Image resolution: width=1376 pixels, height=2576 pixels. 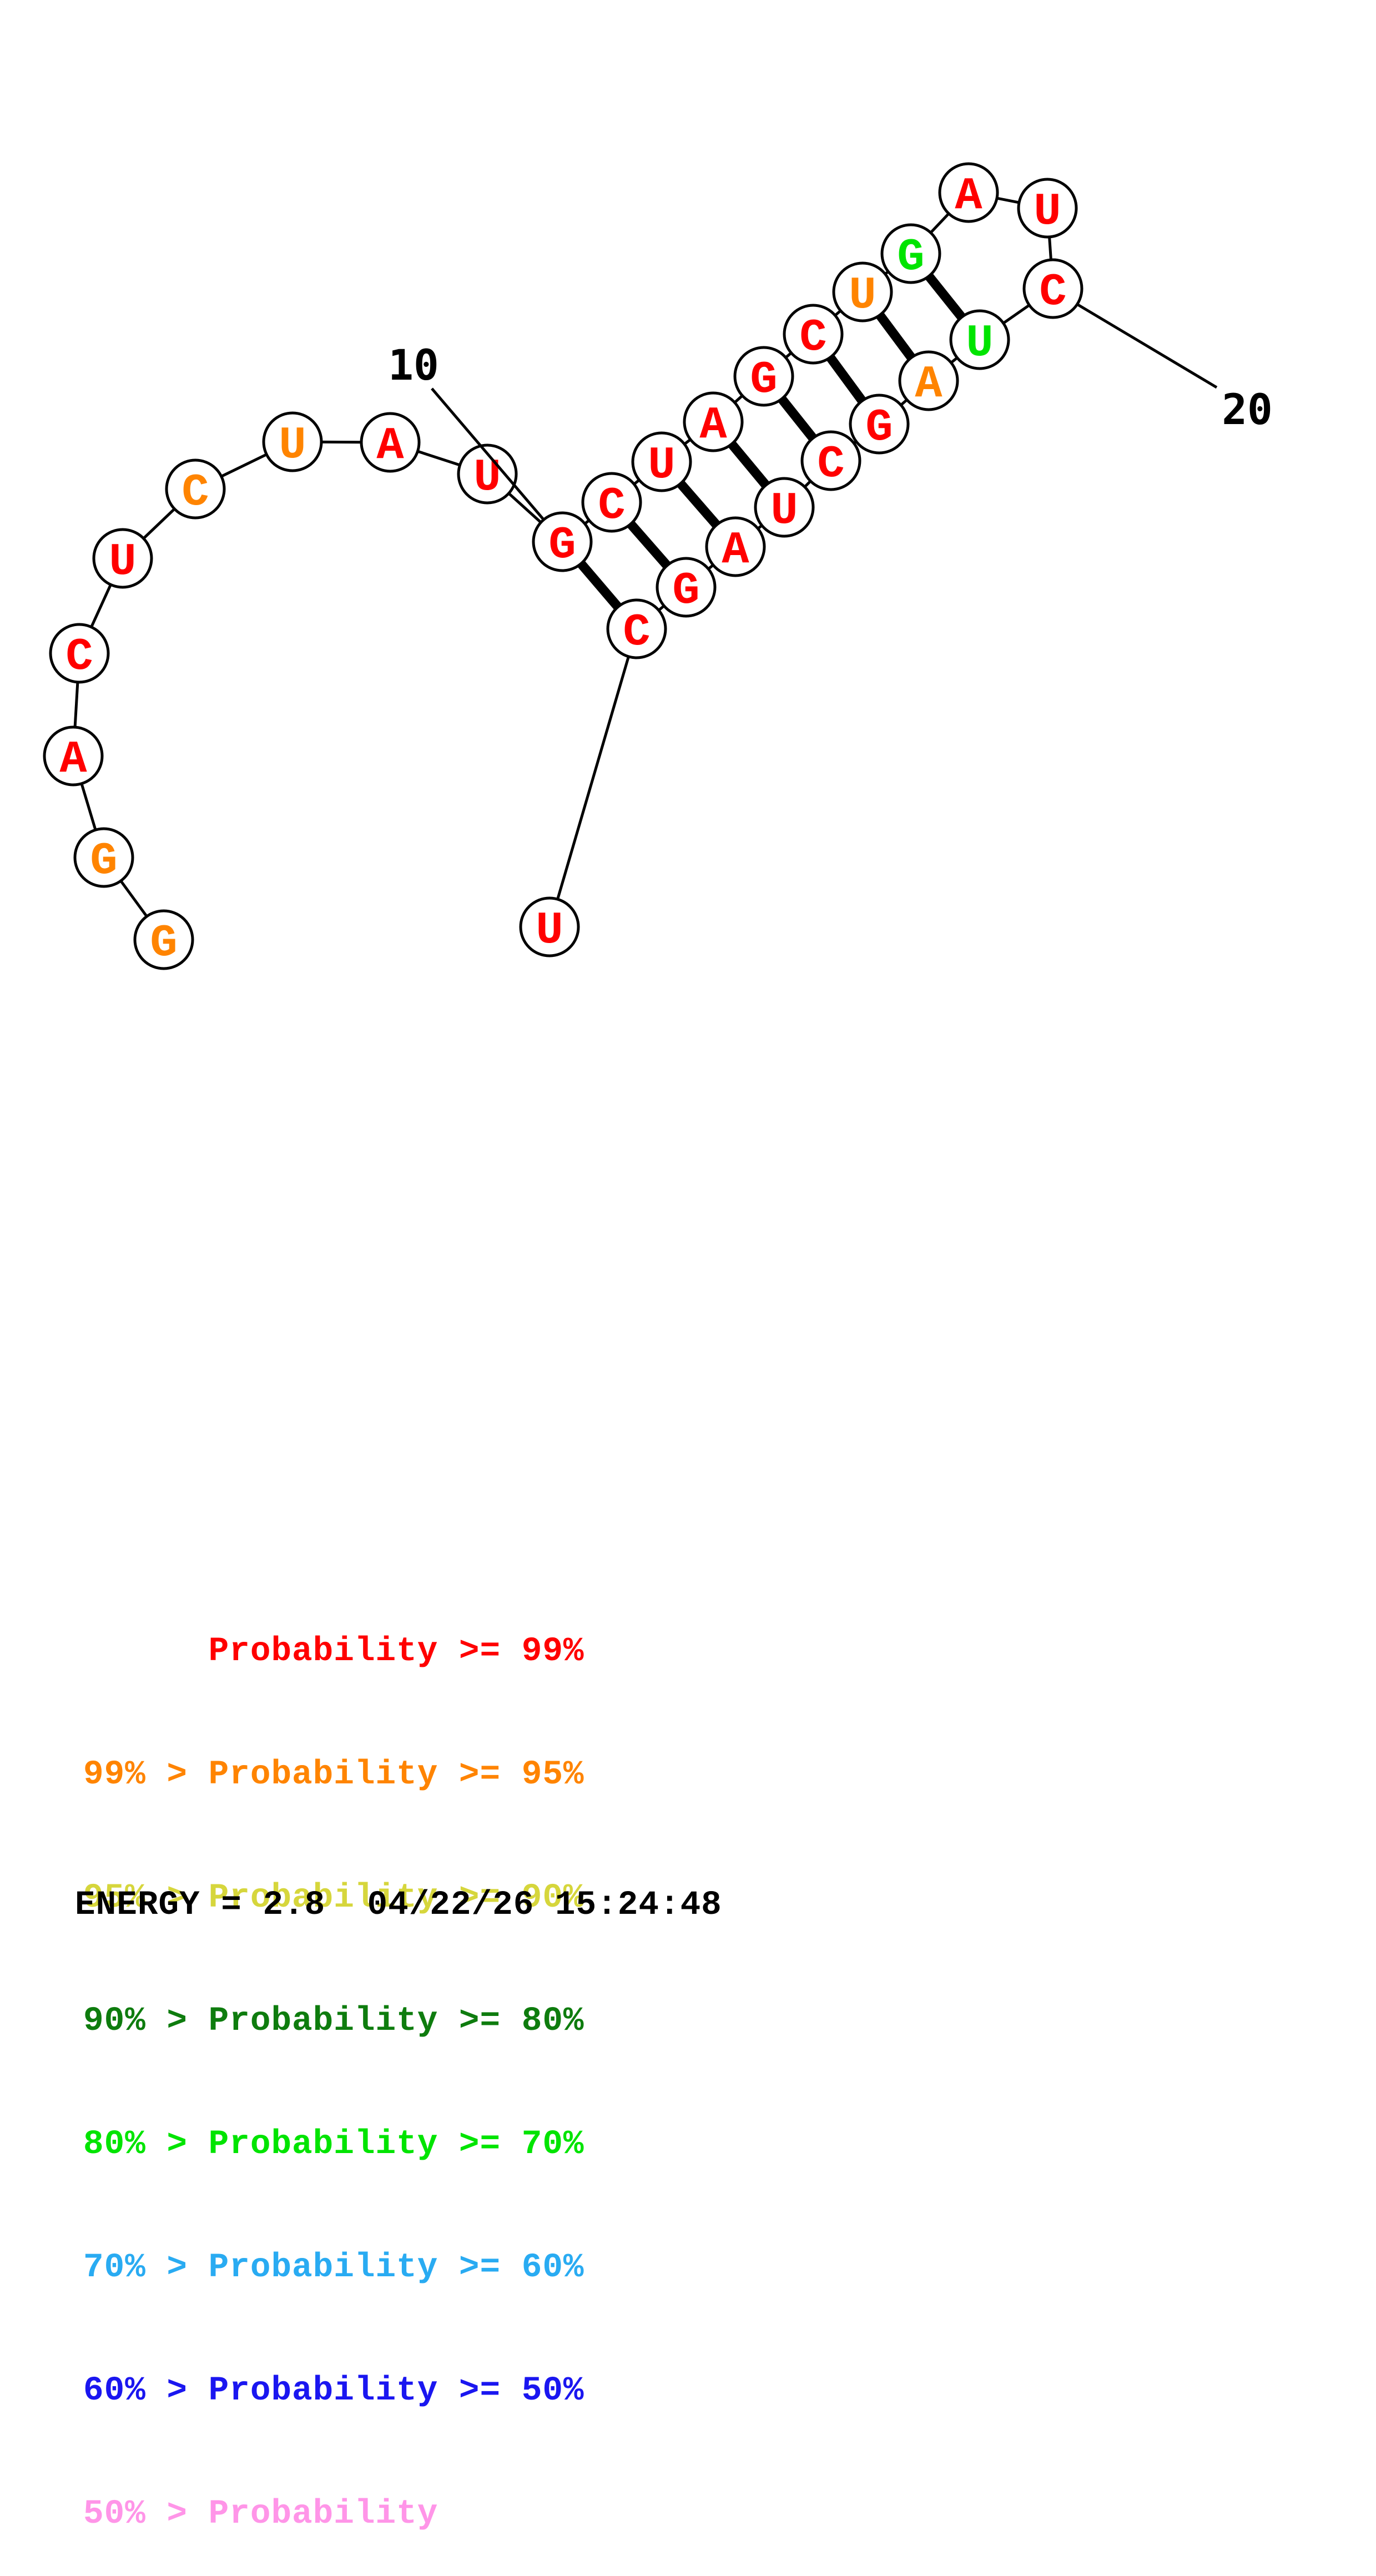 I want to click on legend-row-p95: 99% > Probability >= 95%, so click(x=333, y=1775).